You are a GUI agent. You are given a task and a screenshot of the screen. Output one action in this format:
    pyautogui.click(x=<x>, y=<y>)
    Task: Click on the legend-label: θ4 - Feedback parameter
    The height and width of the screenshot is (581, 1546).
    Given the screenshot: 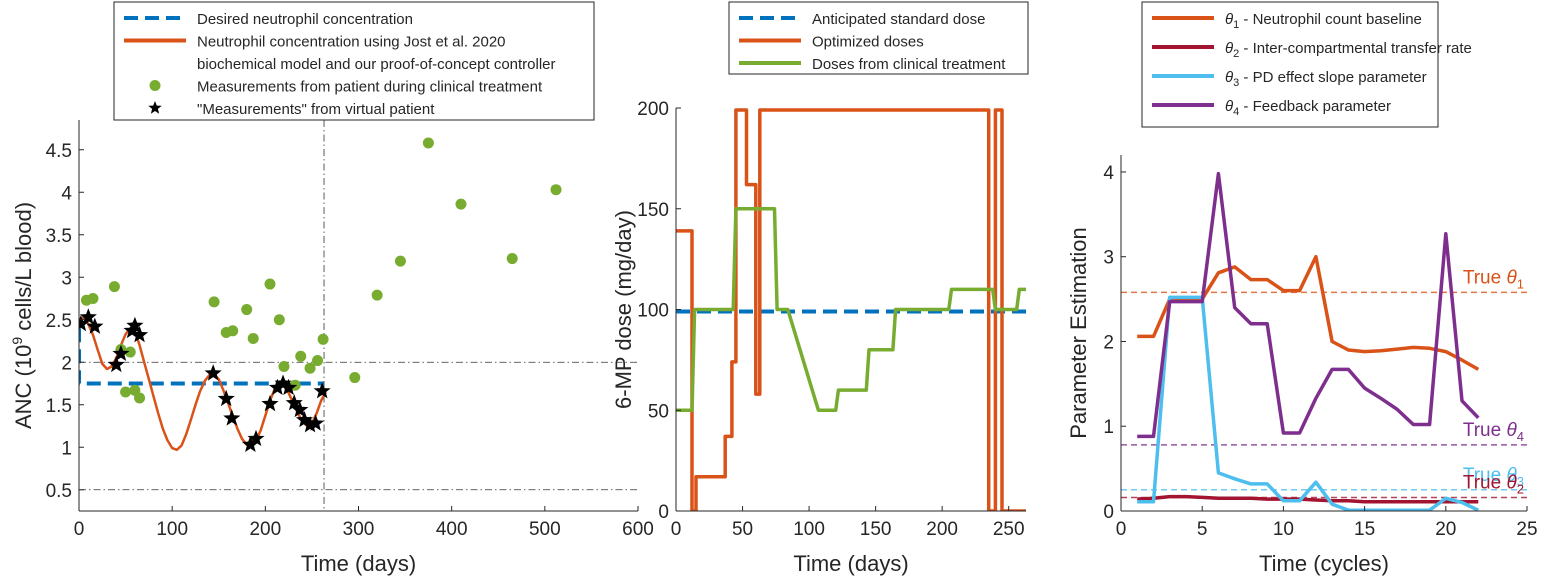 What is the action you would take?
    pyautogui.click(x=1308, y=108)
    